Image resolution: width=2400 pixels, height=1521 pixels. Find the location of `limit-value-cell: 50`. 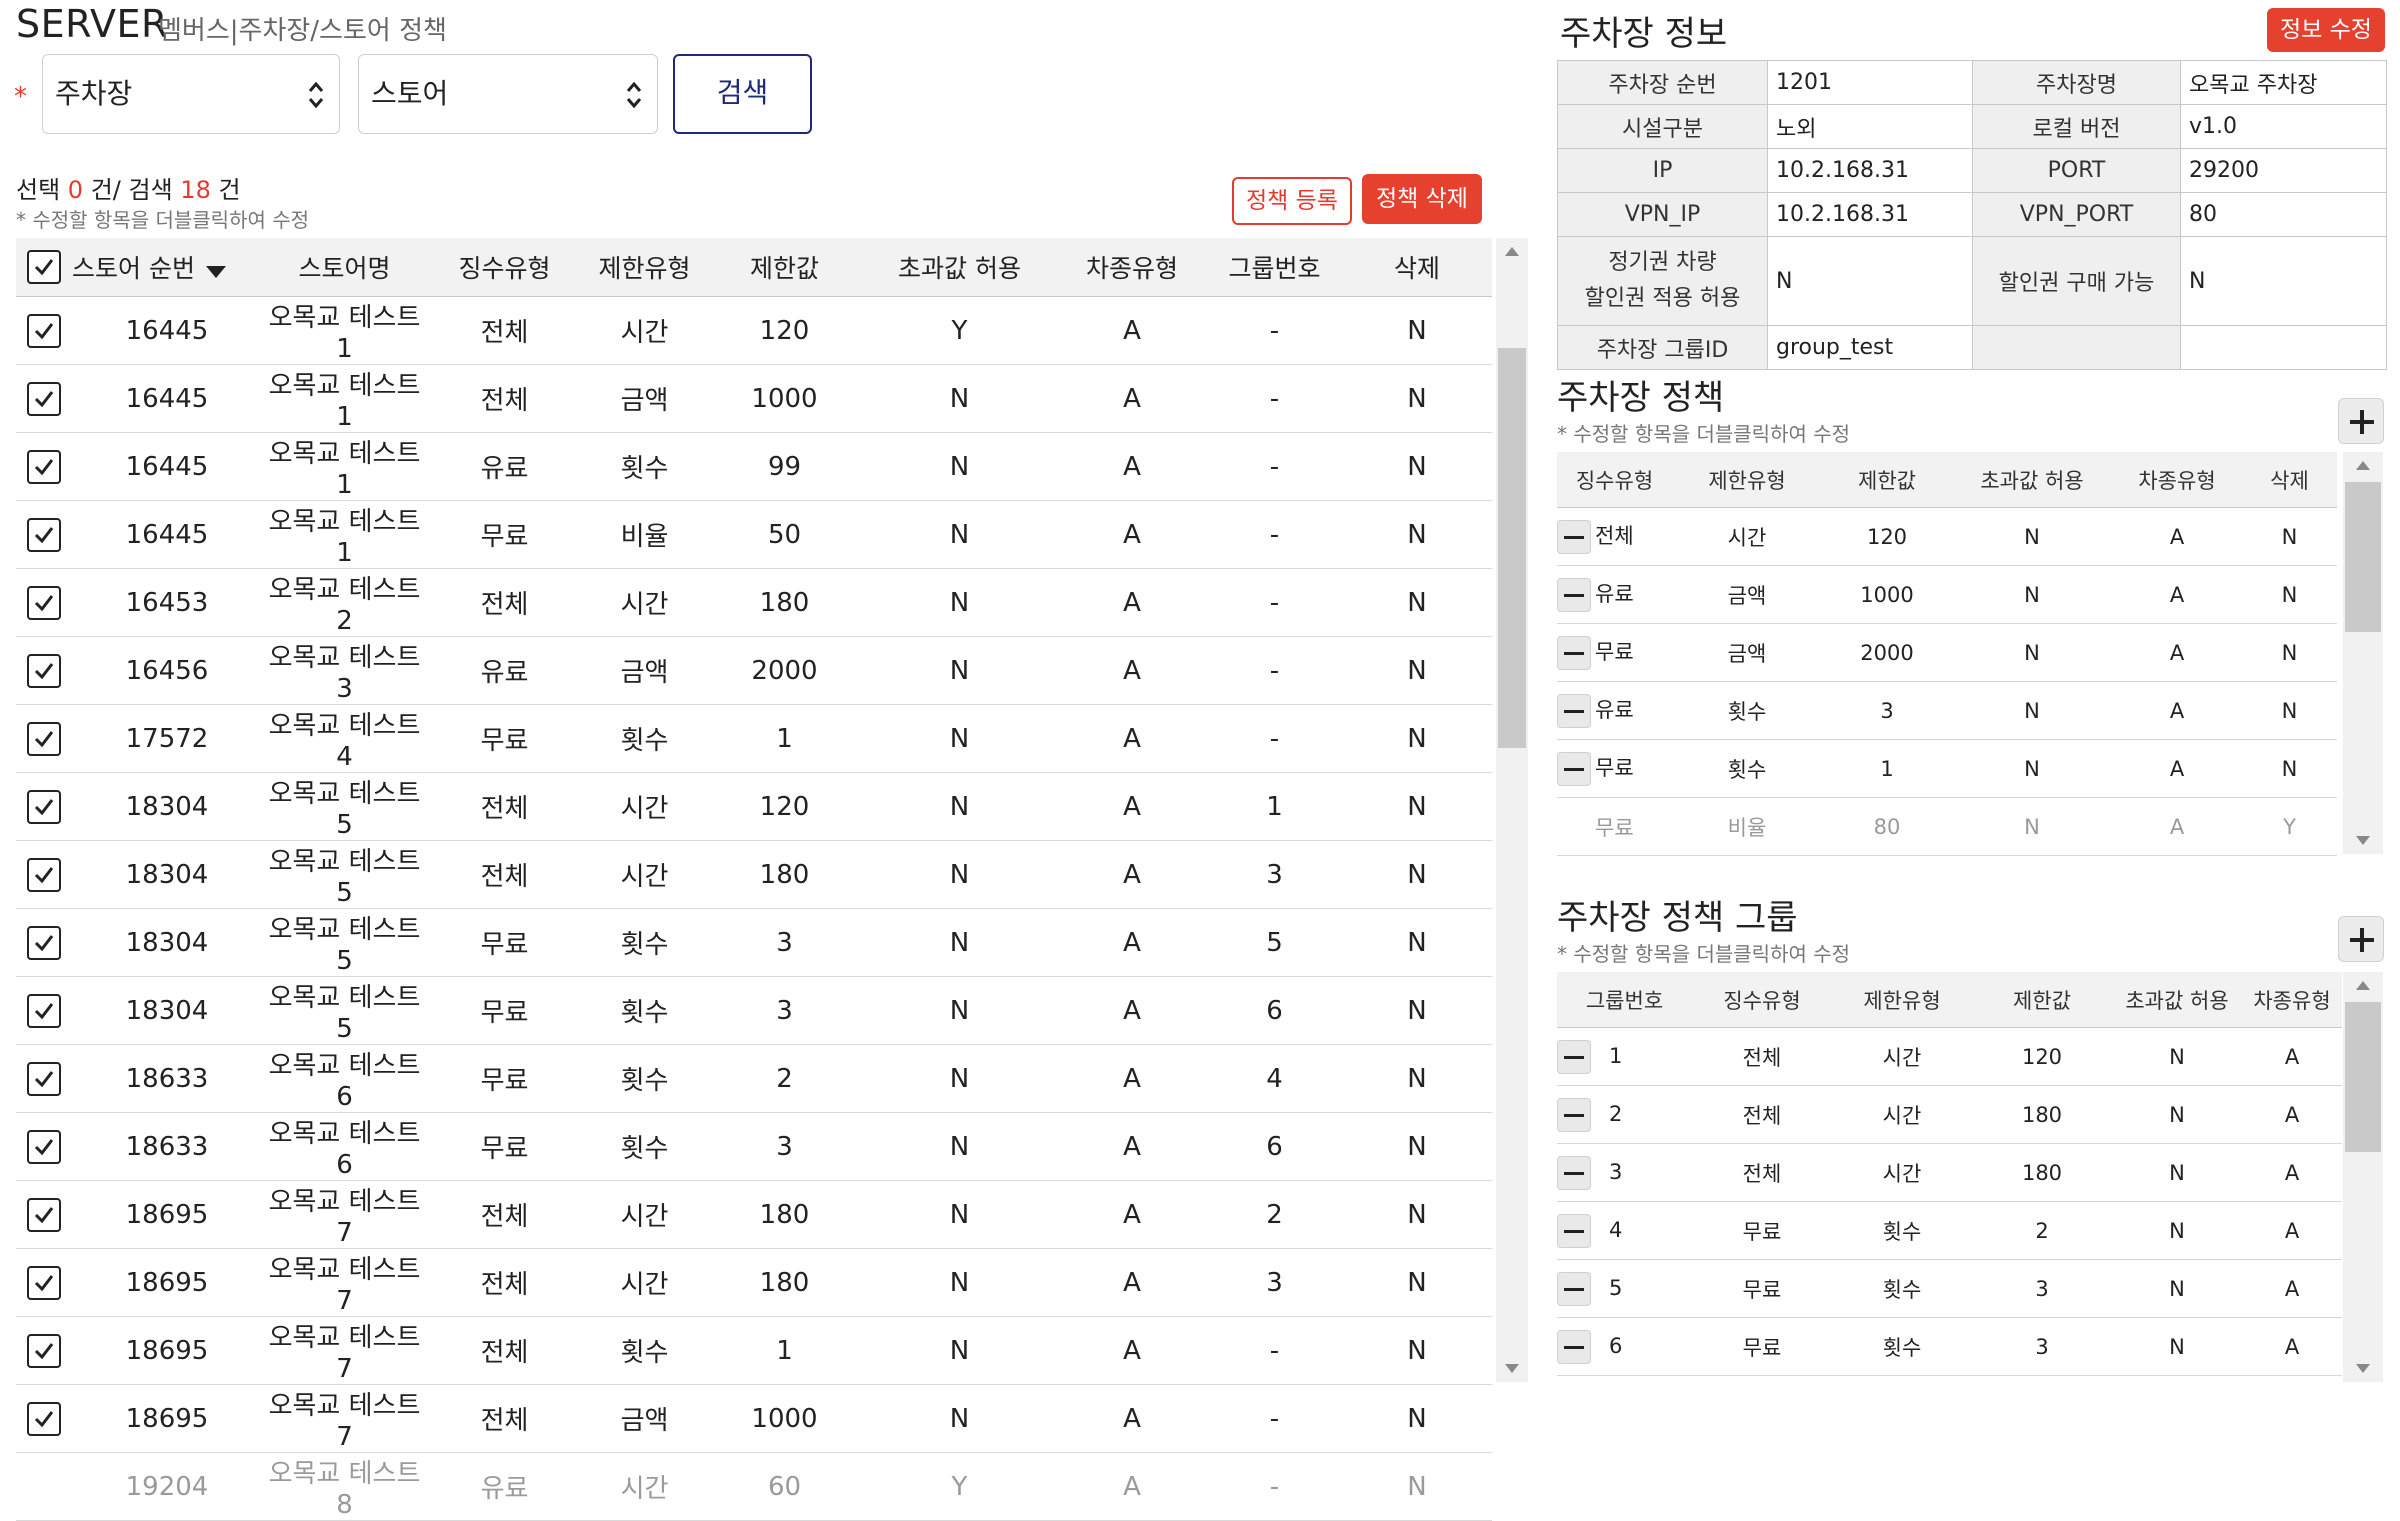

limit-value-cell: 50 is located at coordinates (784, 534).